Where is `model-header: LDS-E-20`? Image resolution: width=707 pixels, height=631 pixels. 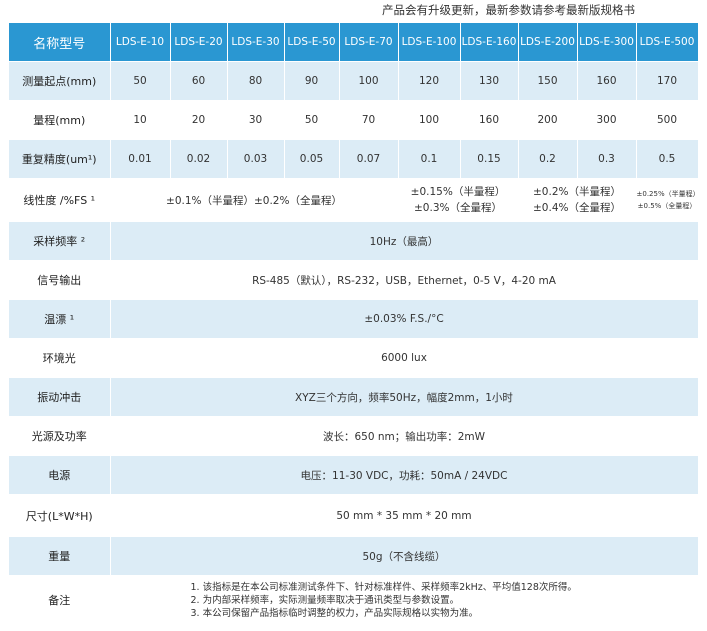 model-header: LDS-E-20 is located at coordinates (198, 42).